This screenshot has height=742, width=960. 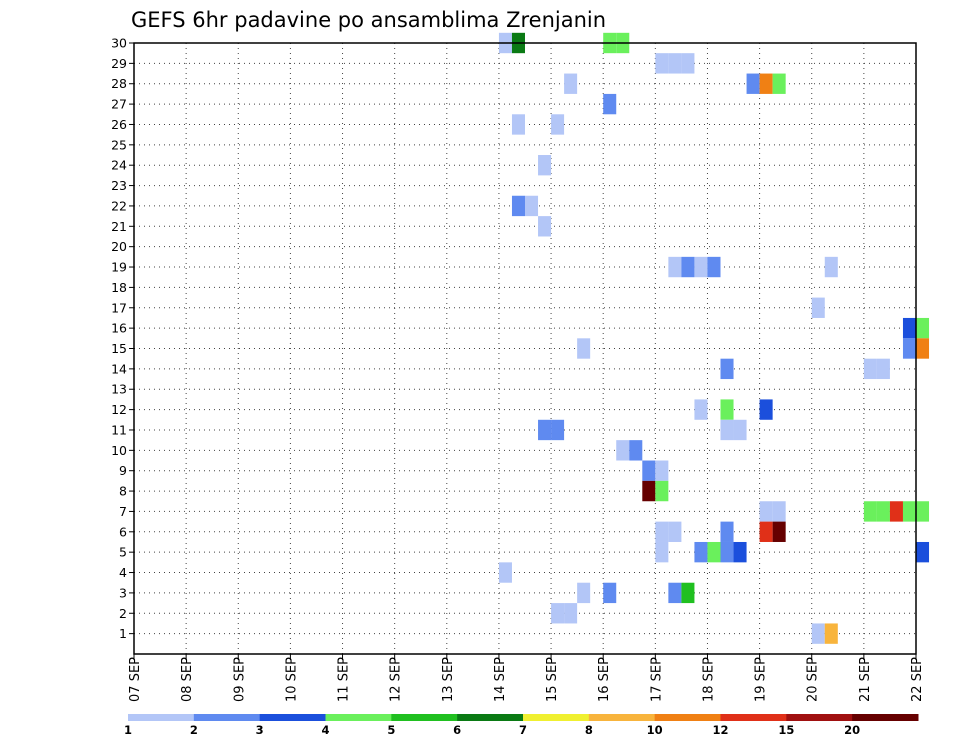 I want to click on legend-label: 15, so click(x=786, y=730).